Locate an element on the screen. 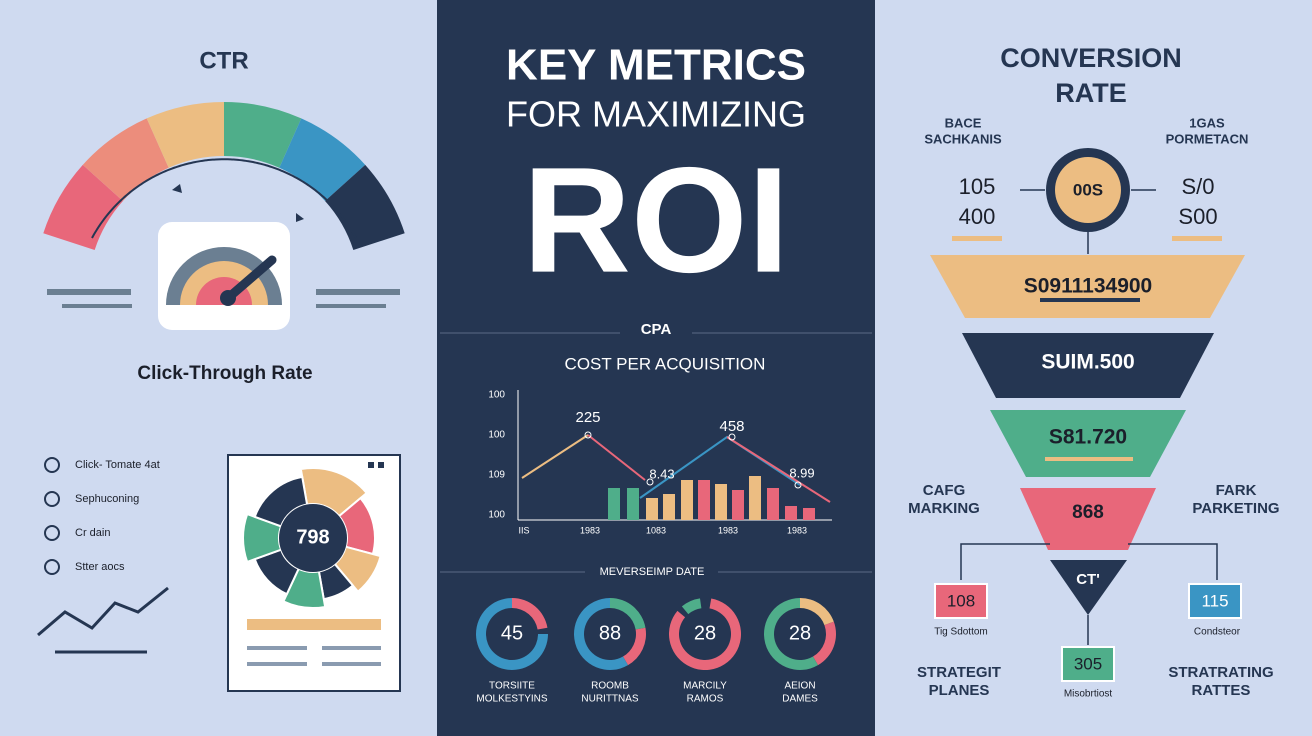 This screenshot has height=736, width=1312. funnel-text: CT' is located at coordinates (1088, 579).